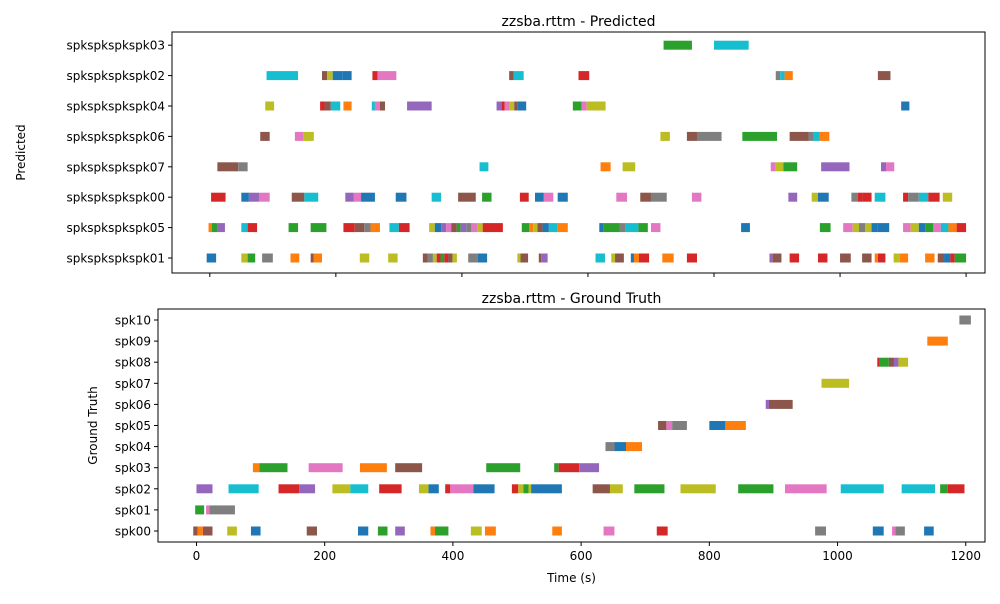 The image size is (1000, 604). I want to click on y-tick-label: spkspkspkspk06, so click(115, 137).